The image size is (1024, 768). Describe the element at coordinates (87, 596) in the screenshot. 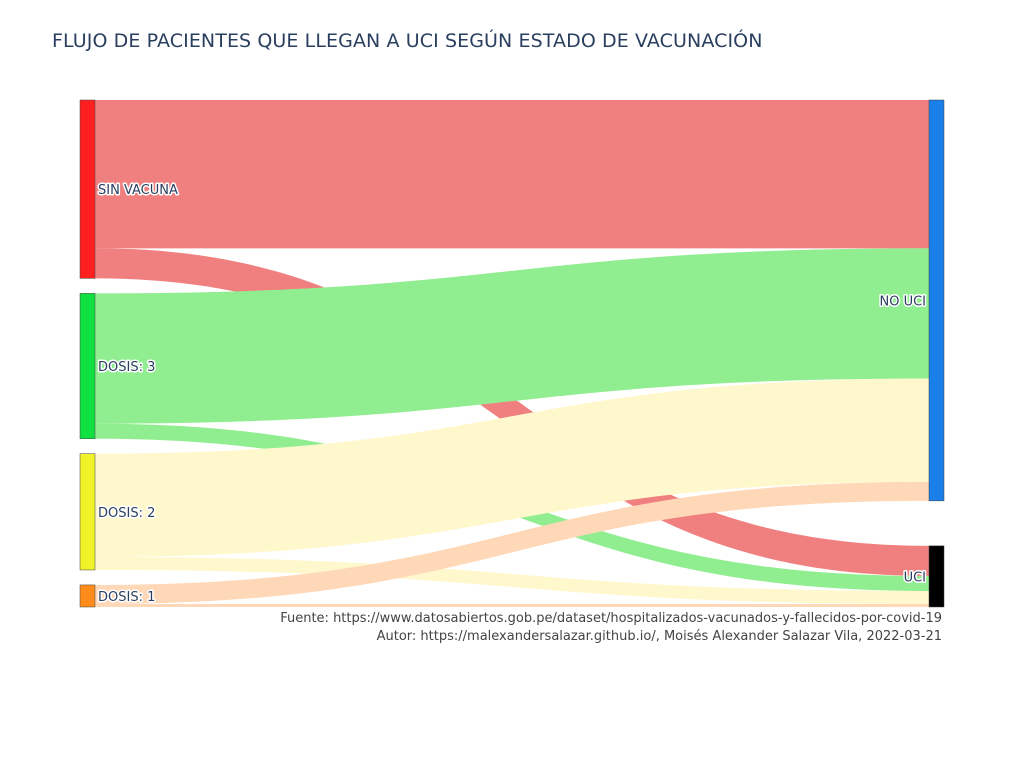

I see `node-dosis1` at that location.